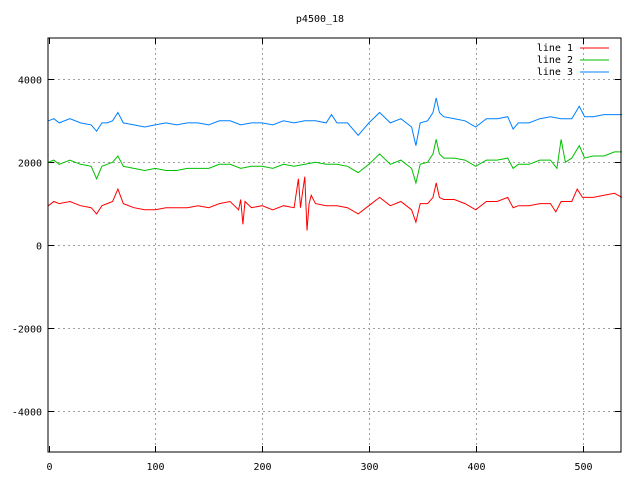 Image resolution: width=640 pixels, height=480 pixels. I want to click on x-tick-label: 200, so click(262, 467).